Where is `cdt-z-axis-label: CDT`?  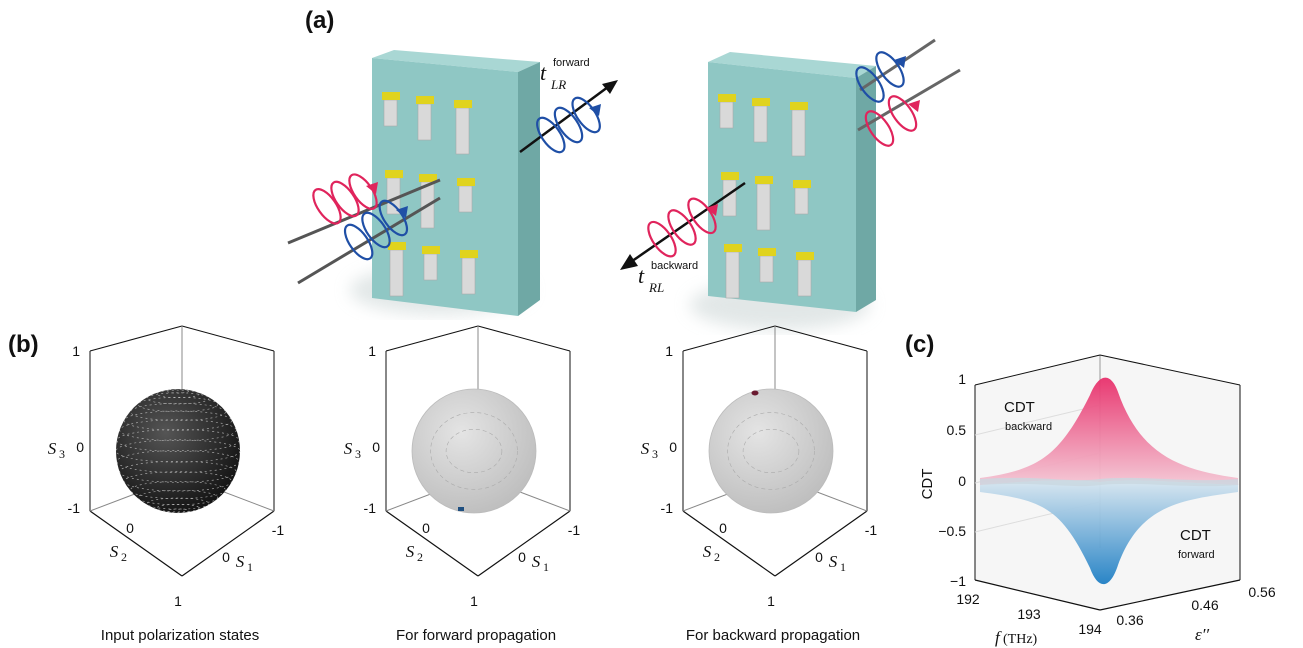 cdt-z-axis-label: CDT is located at coordinates (927, 484).